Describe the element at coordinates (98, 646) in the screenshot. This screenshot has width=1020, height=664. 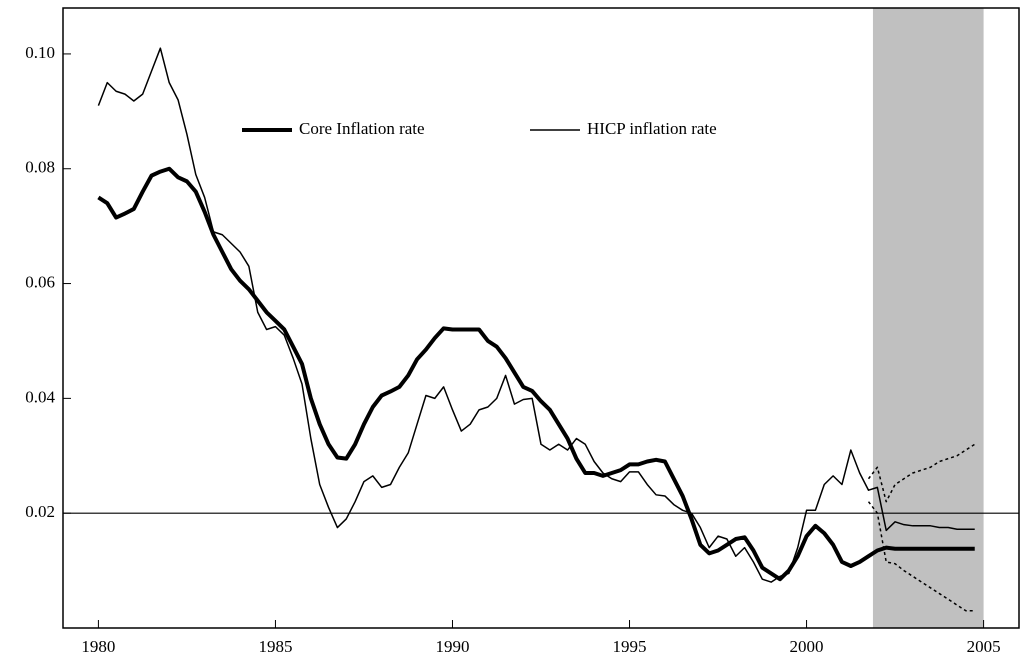
I see `x-tick-label: 1980` at that location.